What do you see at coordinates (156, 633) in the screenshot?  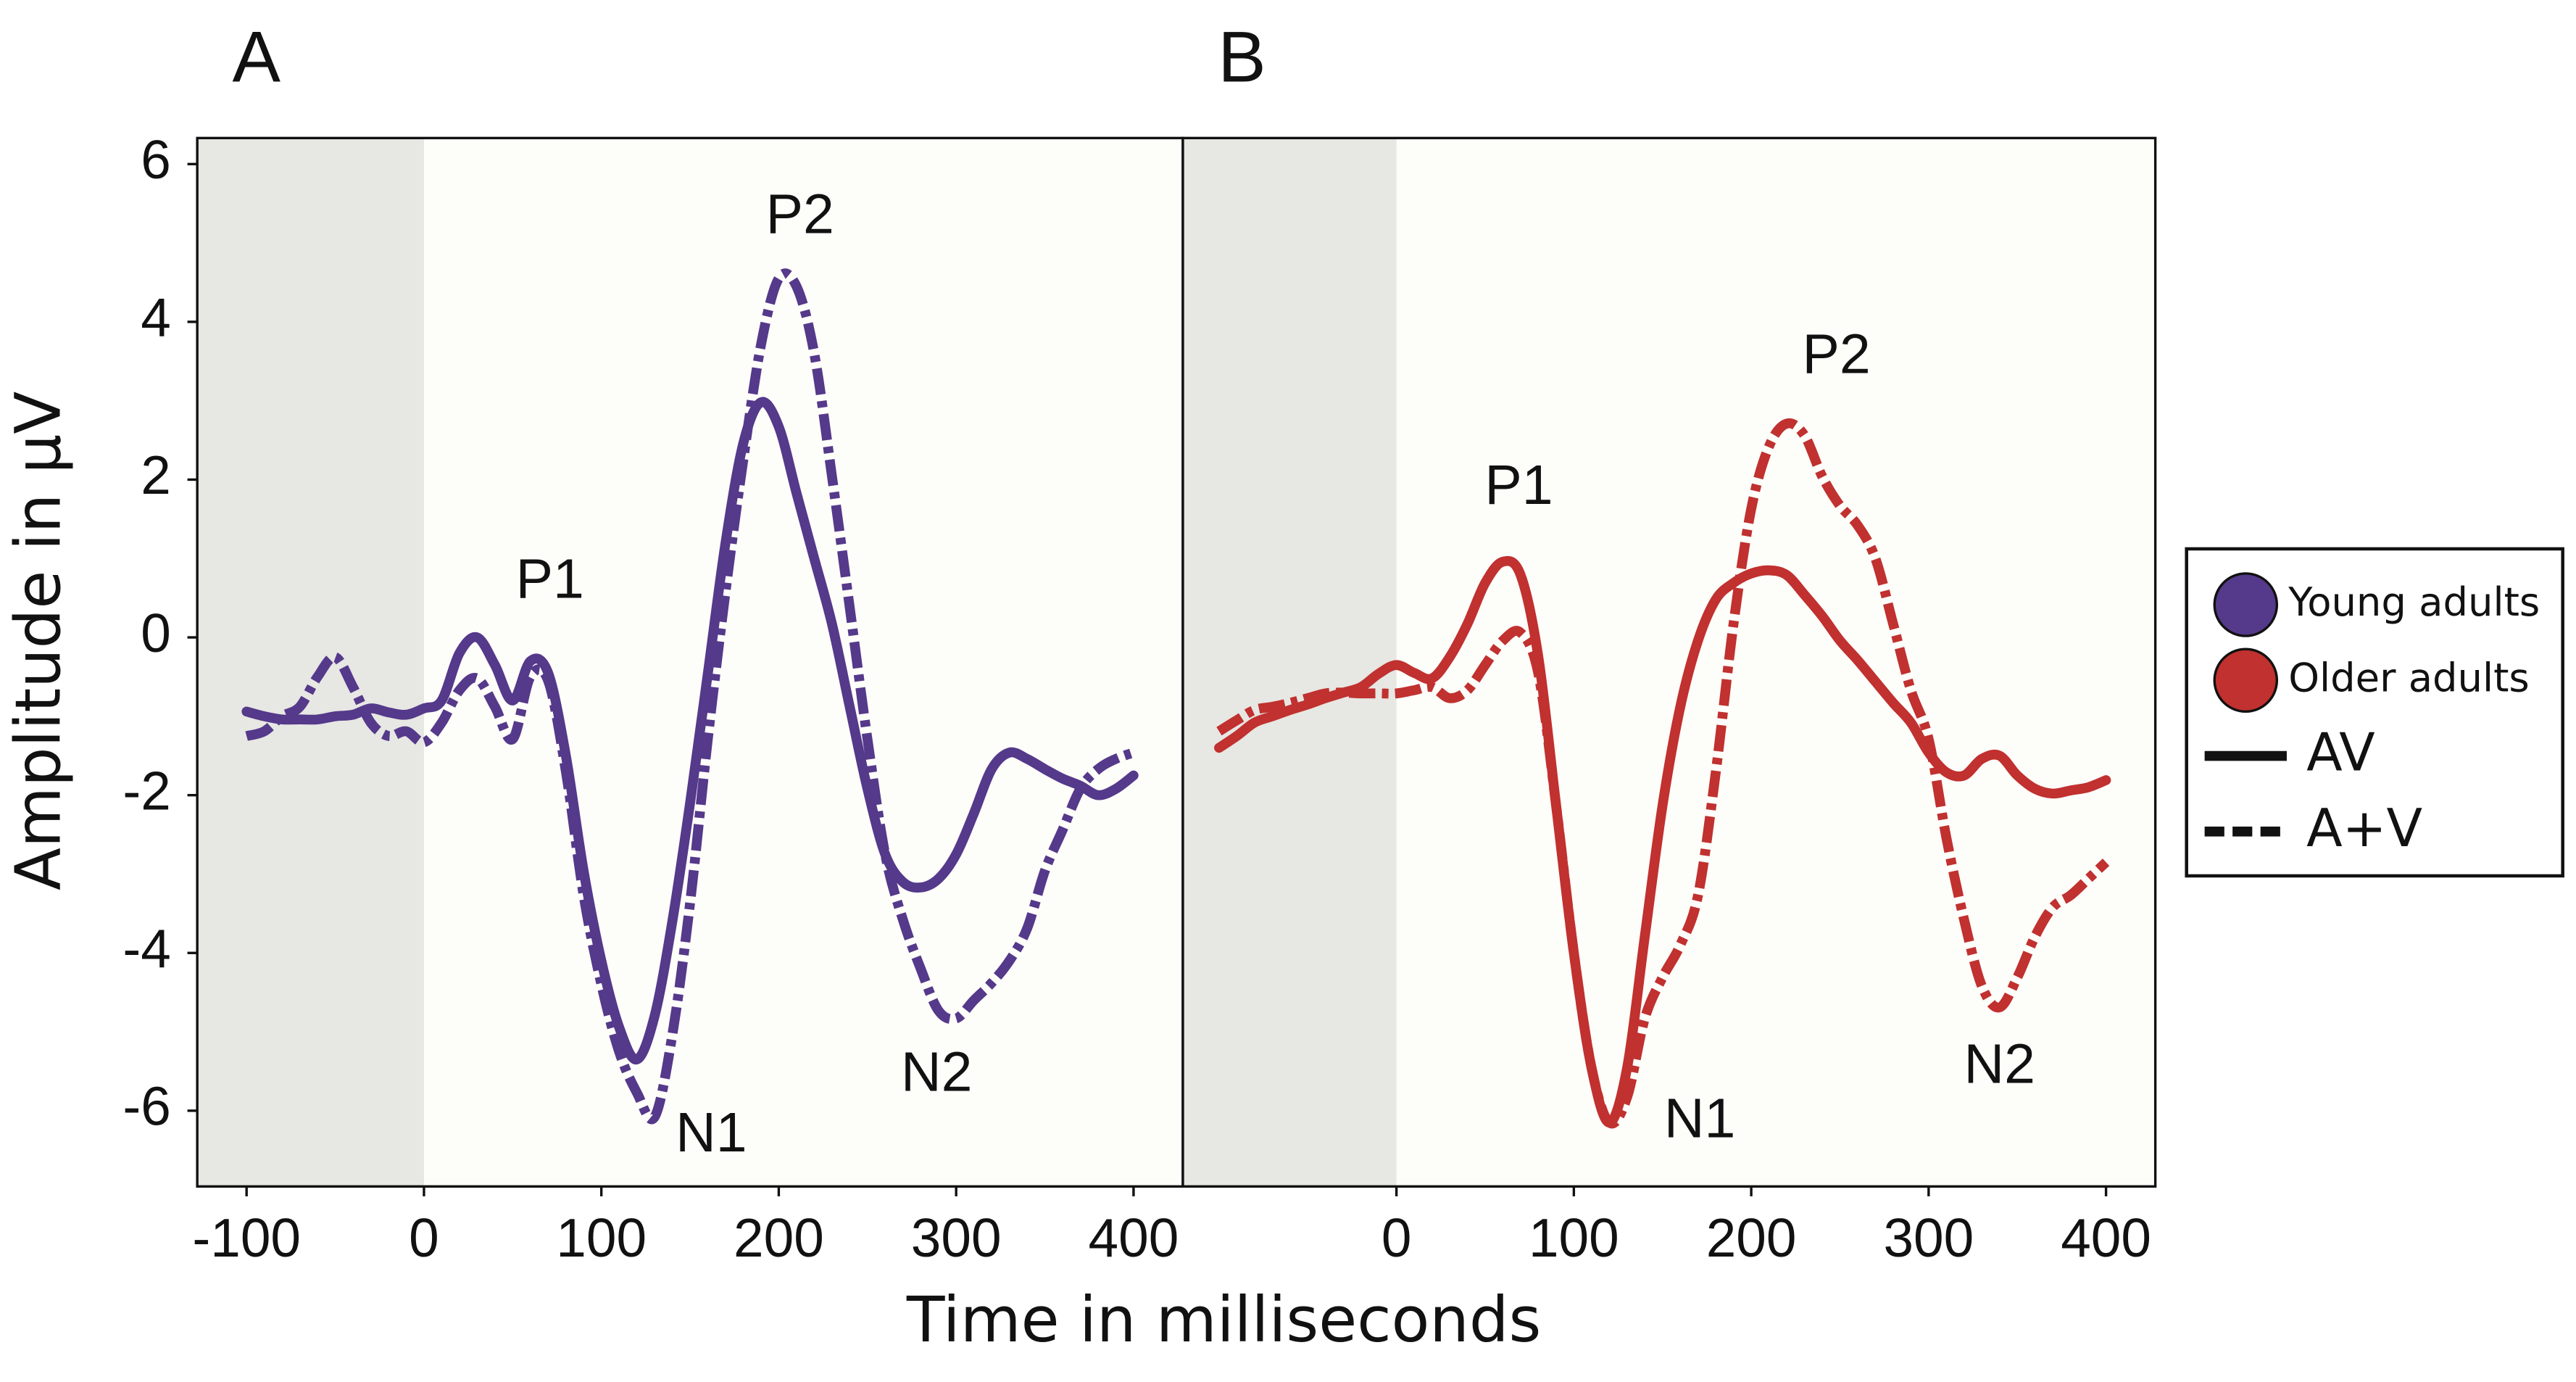 I see `y-tick-label: 0` at bounding box center [156, 633].